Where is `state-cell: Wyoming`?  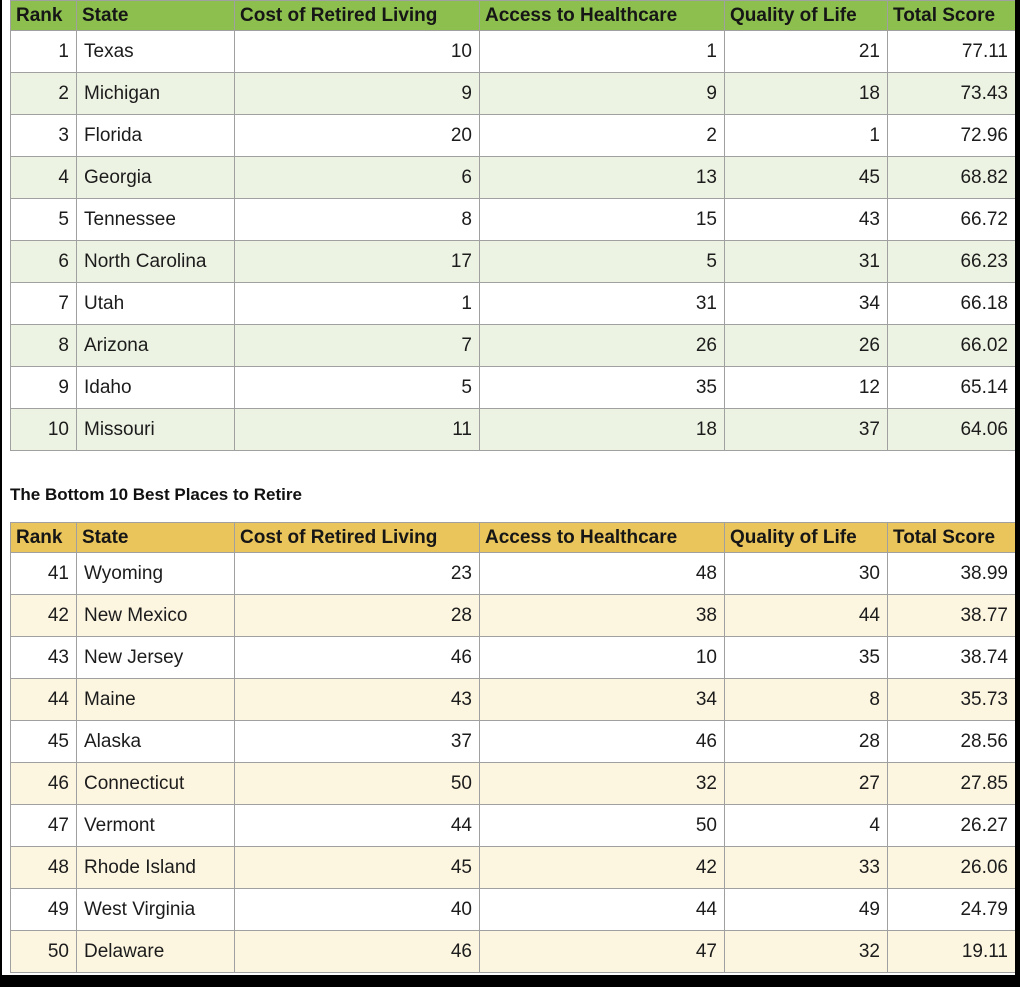 state-cell: Wyoming is located at coordinates (155, 573).